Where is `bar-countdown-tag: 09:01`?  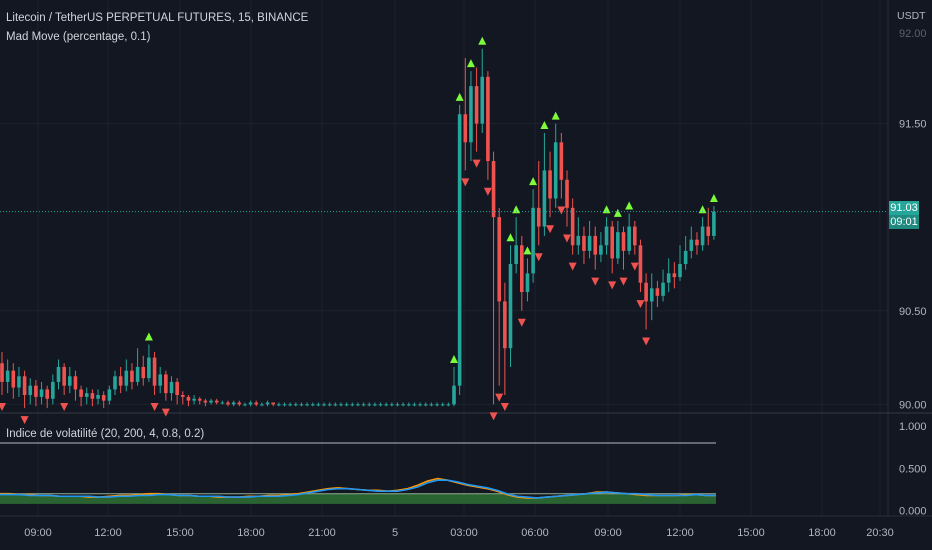
bar-countdown-tag: 09:01 is located at coordinates (904, 222).